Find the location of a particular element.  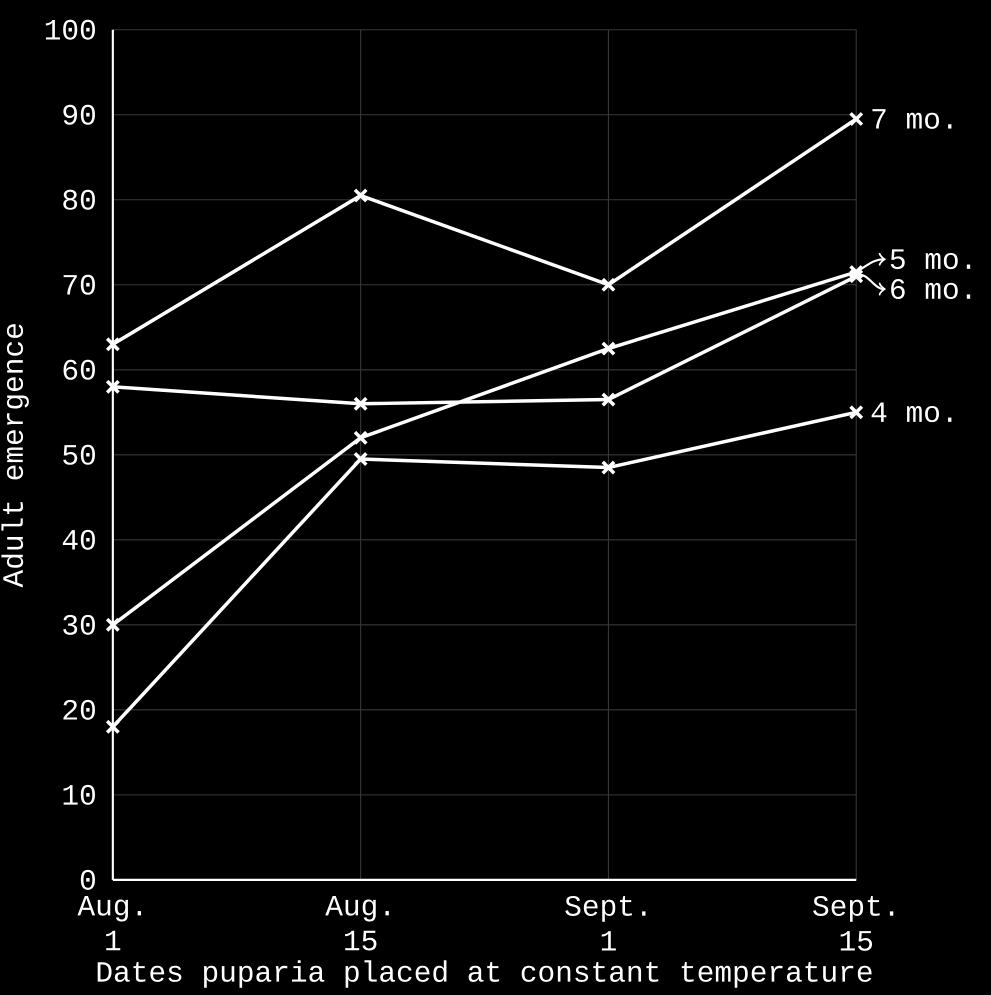

y-tick-label: 80 is located at coordinates (79, 200).